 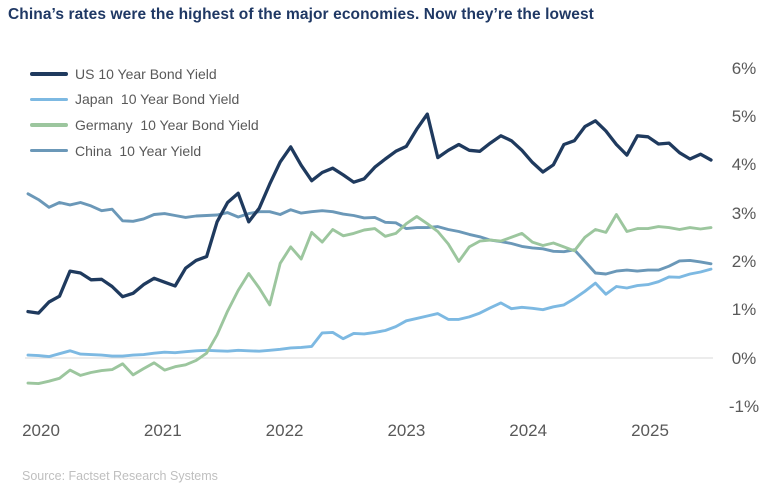 I want to click on y-axis-label: 2%, so click(x=744, y=261).